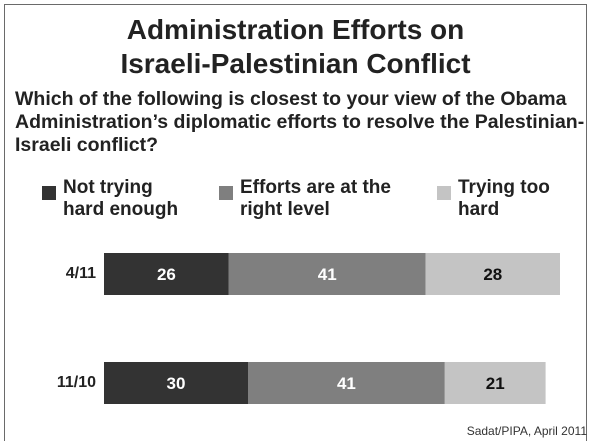 The image size is (591, 441). I want to click on category-label-11-10: 11/10, so click(76, 382).